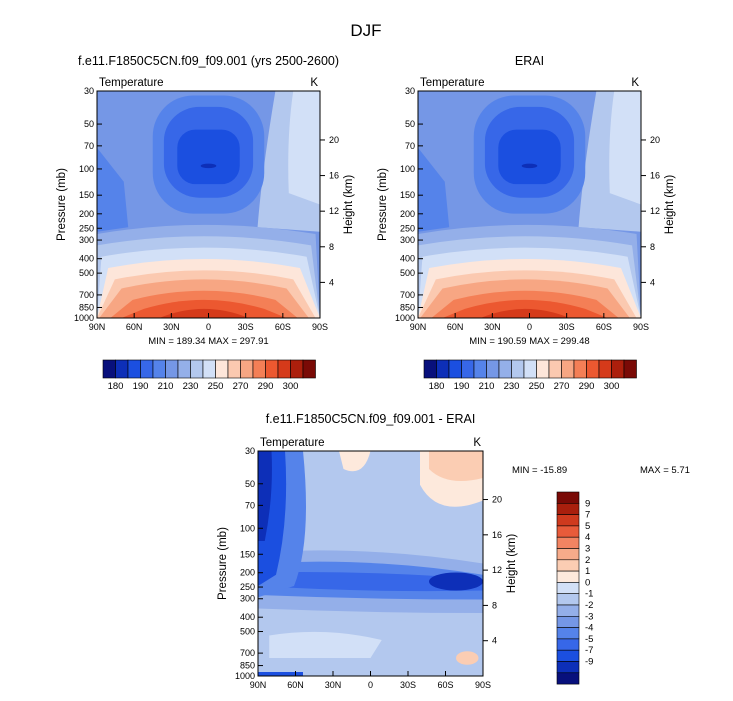 This screenshot has height=701, width=733. What do you see at coordinates (539, 470) in the screenshot?
I see `min-label: MIN = -15.89` at bounding box center [539, 470].